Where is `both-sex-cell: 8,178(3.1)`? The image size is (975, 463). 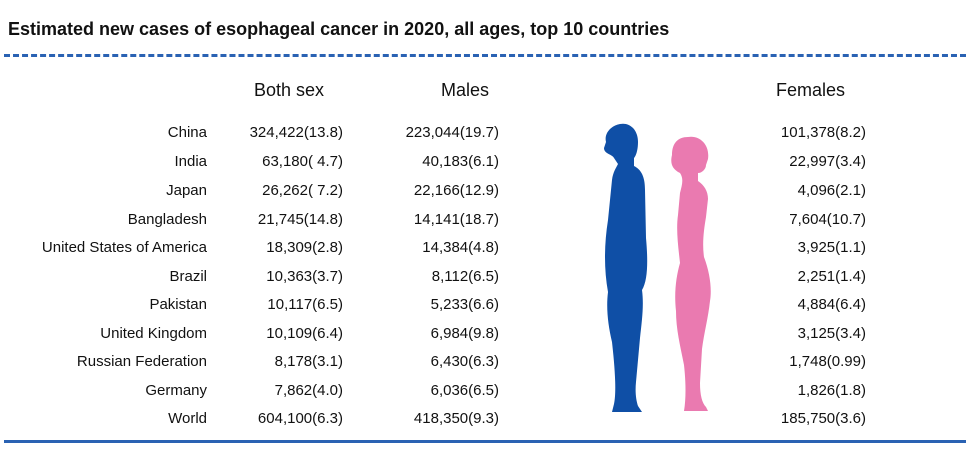
both-sex-cell: 8,178(3.1) is located at coordinates (308, 361).